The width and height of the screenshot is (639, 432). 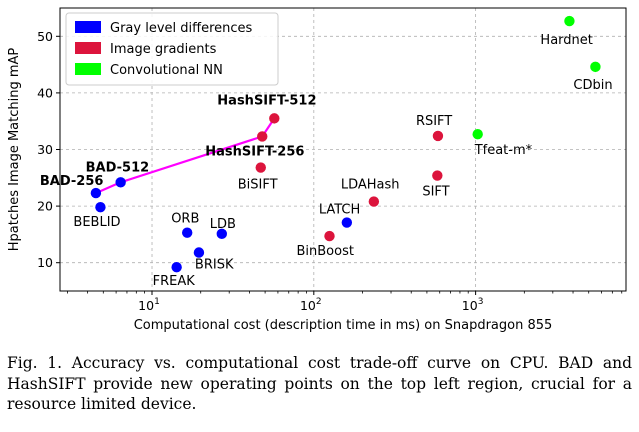 I want to click on x-tick-label: 10², so click(x=311, y=305).